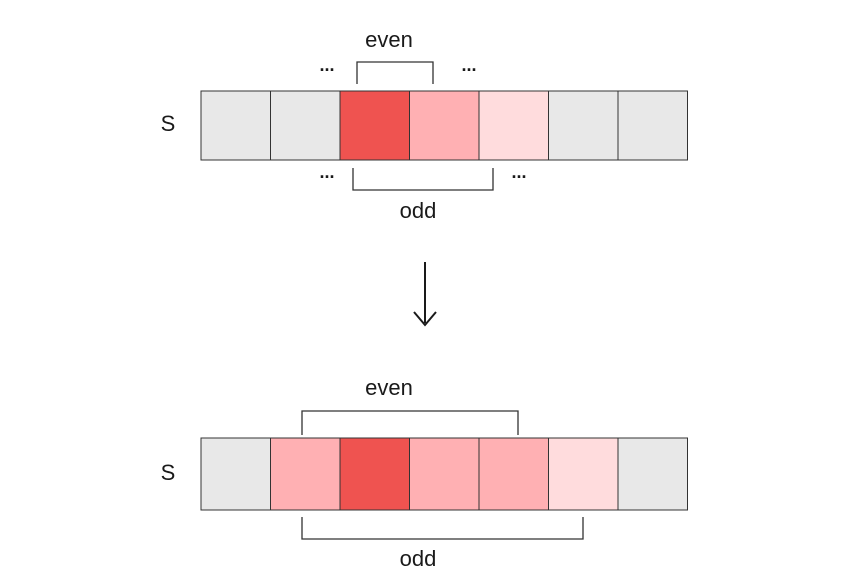 This screenshot has height=585, width=844. I want to click on down-arrow-icon, so click(425, 294).